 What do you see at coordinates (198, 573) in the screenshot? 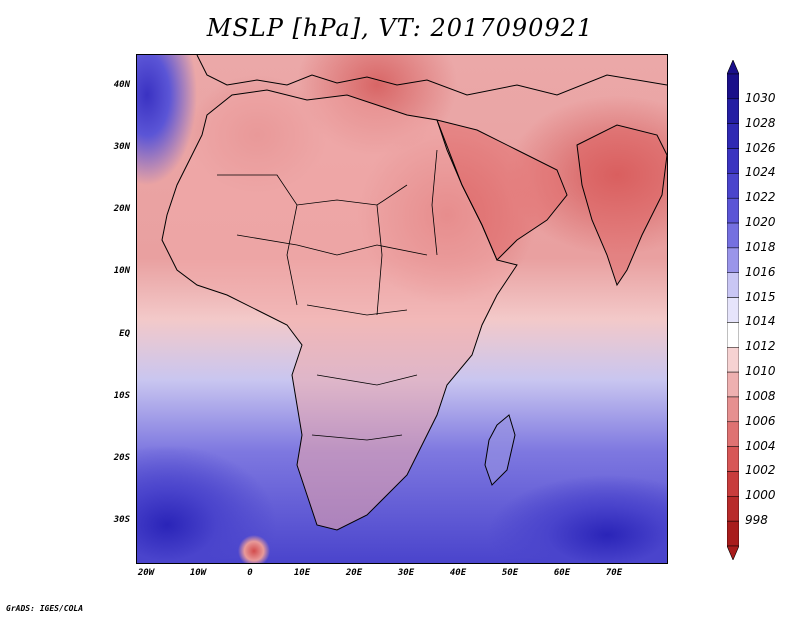
I see `lon-tick-10w: 10W` at bounding box center [198, 573].